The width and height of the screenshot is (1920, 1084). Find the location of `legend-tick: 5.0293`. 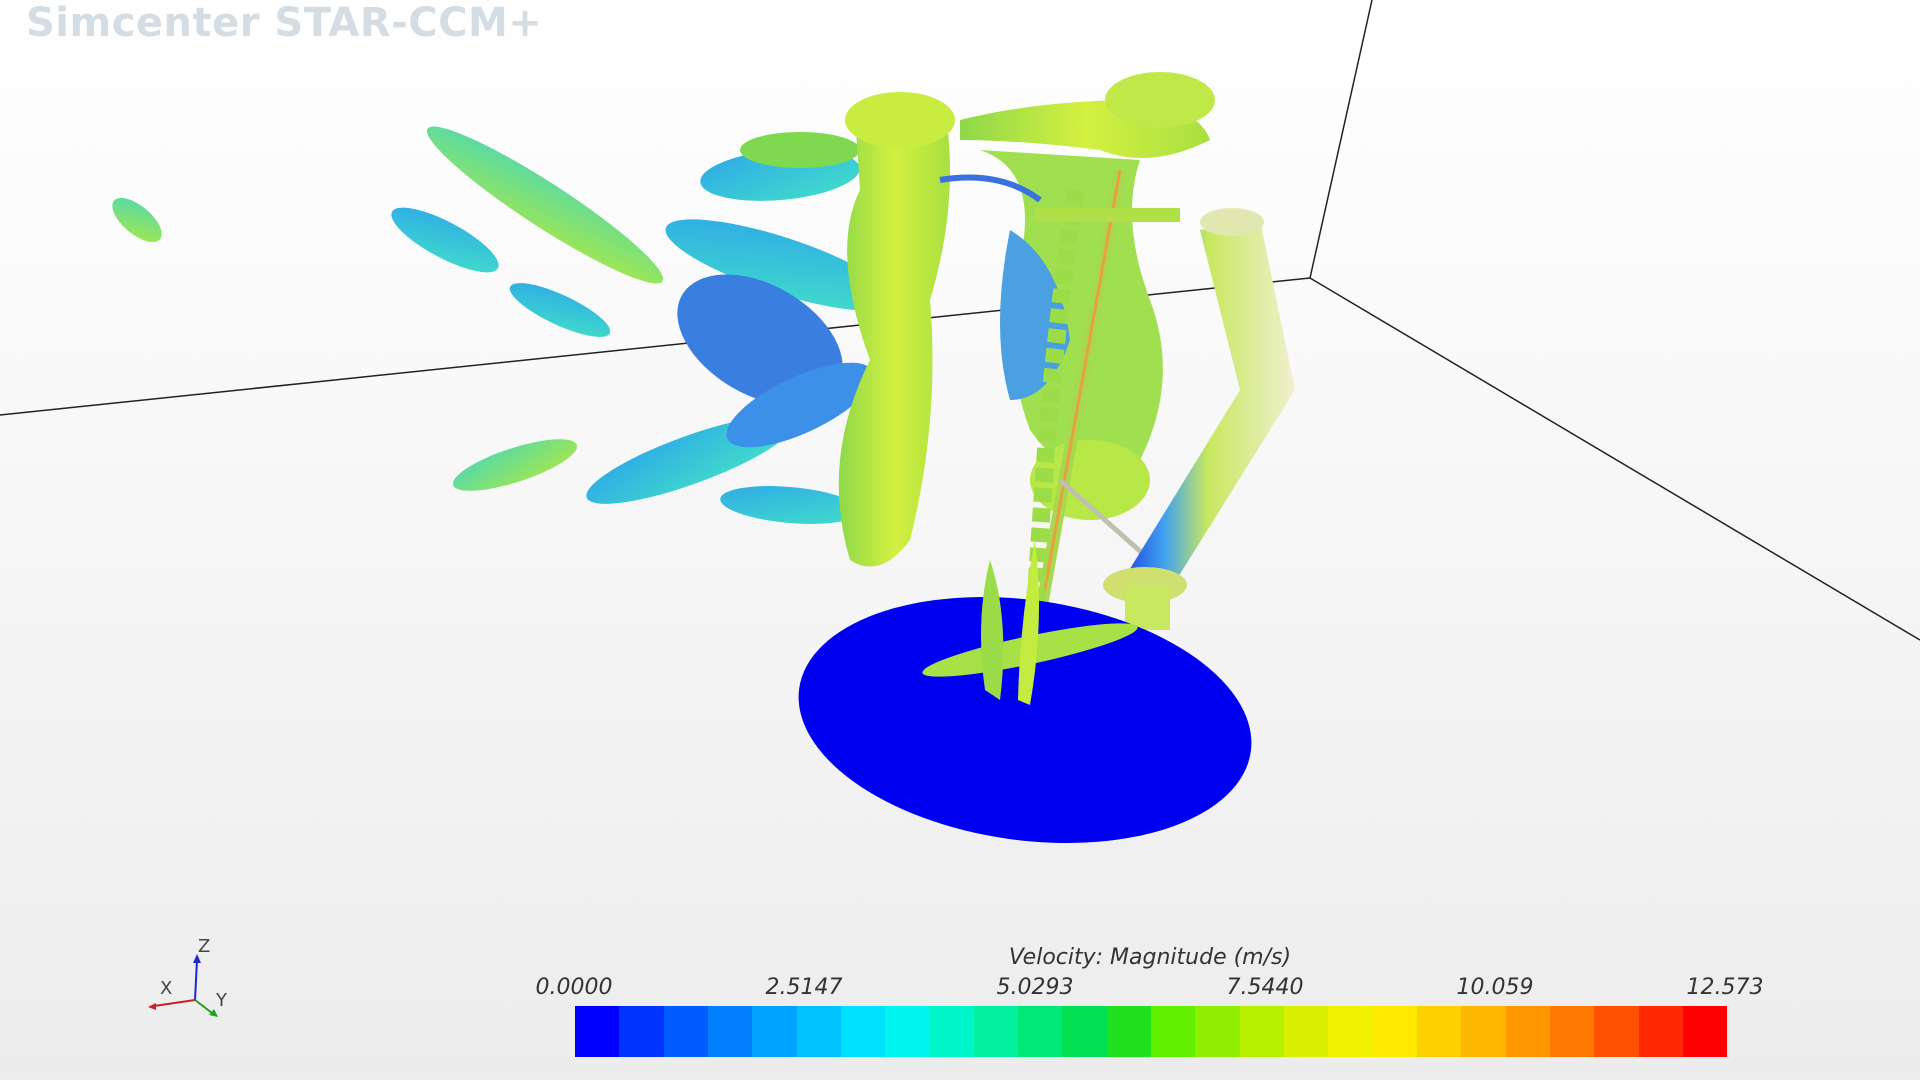

legend-tick: 5.0293 is located at coordinates (1035, 987).